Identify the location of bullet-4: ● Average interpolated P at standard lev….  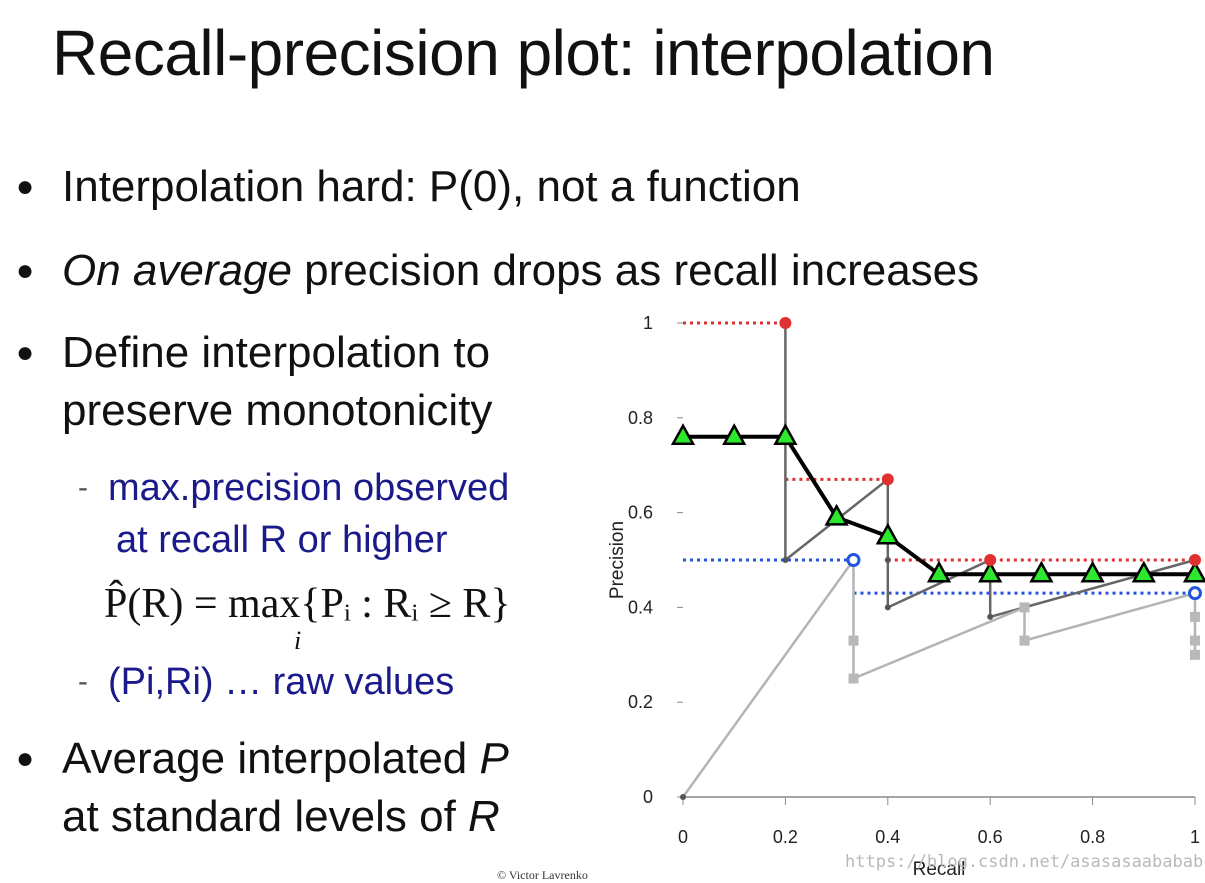
(262, 788).